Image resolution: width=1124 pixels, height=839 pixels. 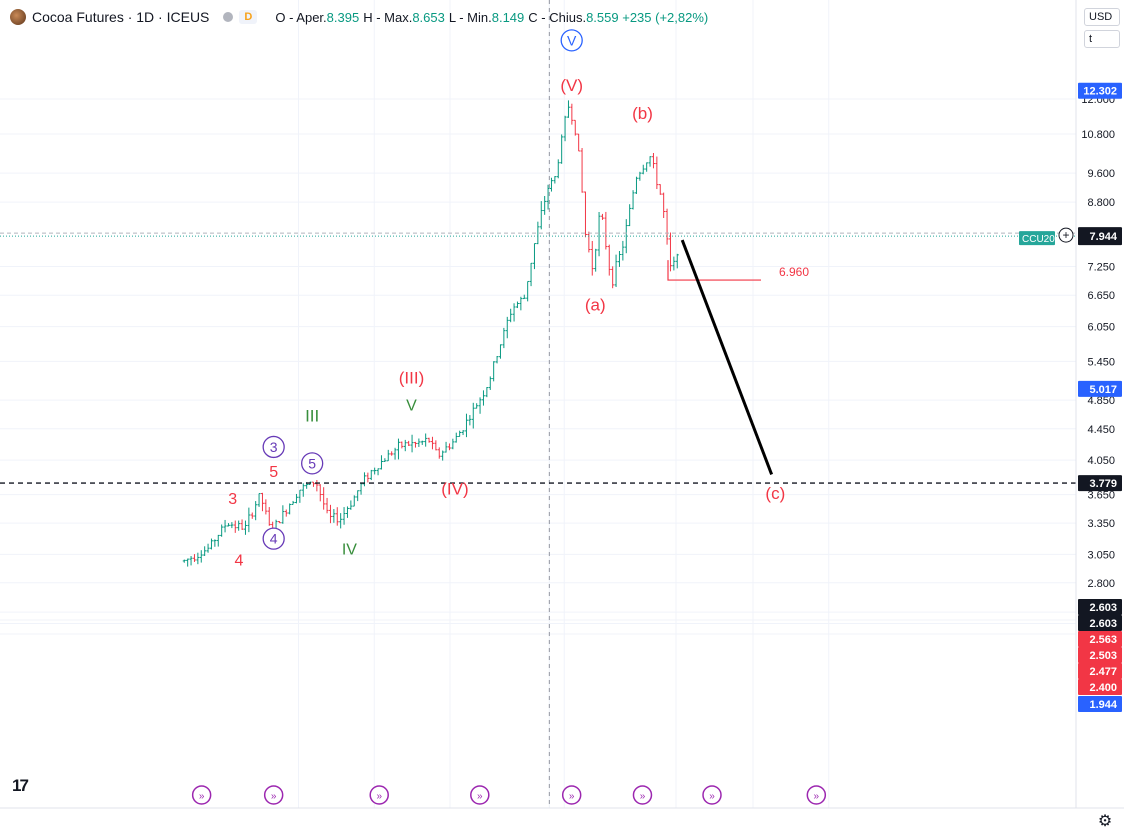 I want to click on ohlc-value: 8.559 +235 (+2,82%), so click(x=647, y=17).